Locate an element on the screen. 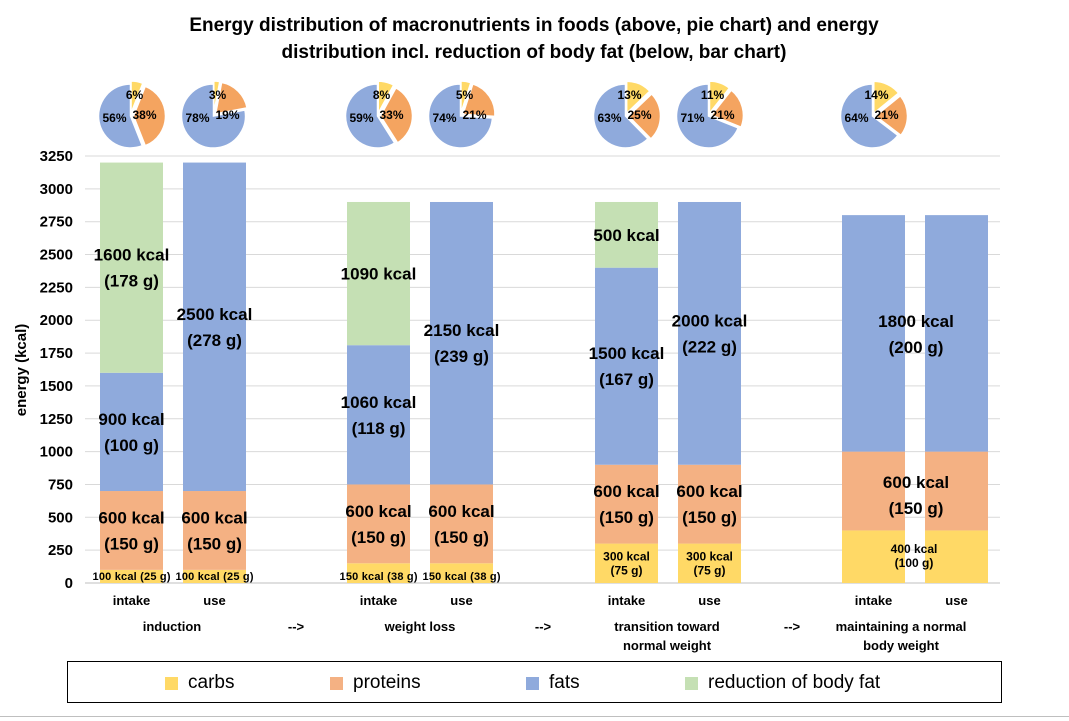 The width and height of the screenshot is (1069, 721). y-tick-label: 500 is located at coordinates (60, 517).